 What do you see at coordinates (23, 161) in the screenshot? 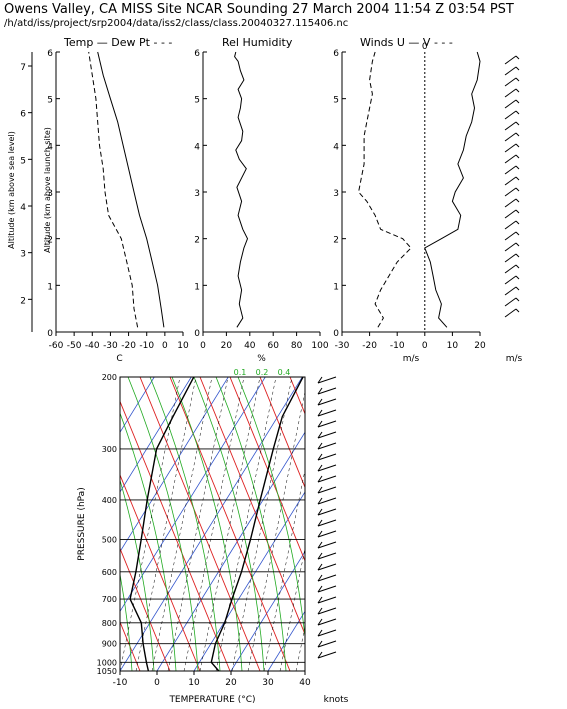
I see `outer-y-tick-label: 5` at bounding box center [23, 161].